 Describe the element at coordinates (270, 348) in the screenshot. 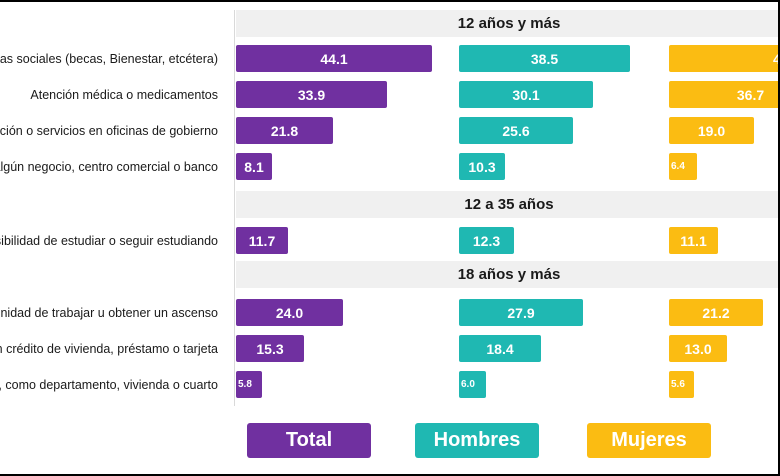

I see `bar-total: 15.3` at that location.